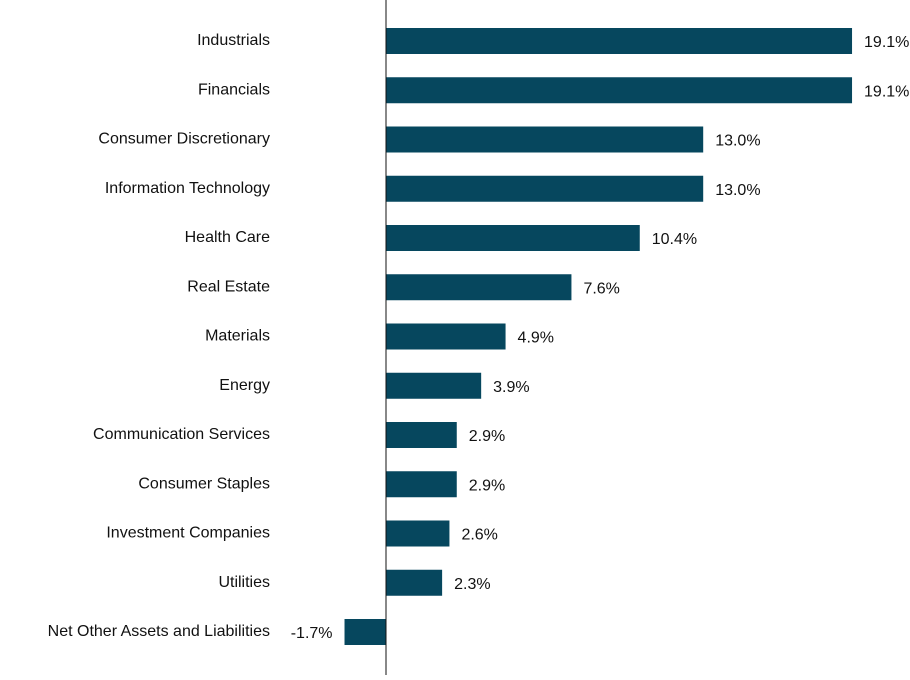 Image resolution: width=910 pixels, height=680 pixels. I want to click on category-label-investment-companies: Investment Companies, so click(188, 533).